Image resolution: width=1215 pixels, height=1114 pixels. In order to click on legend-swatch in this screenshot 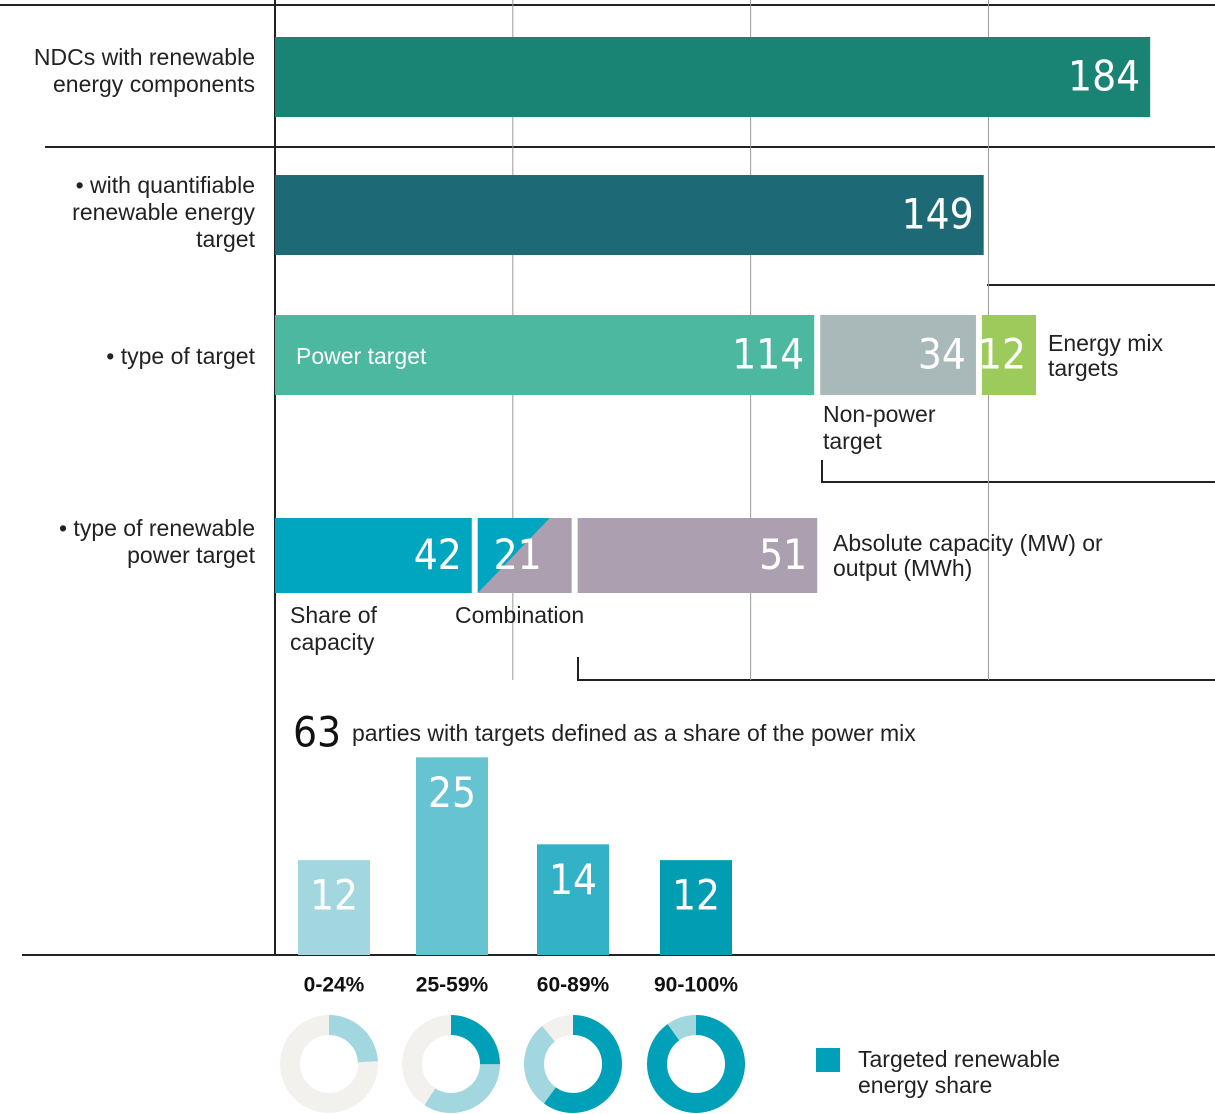, I will do `click(828, 1060)`.